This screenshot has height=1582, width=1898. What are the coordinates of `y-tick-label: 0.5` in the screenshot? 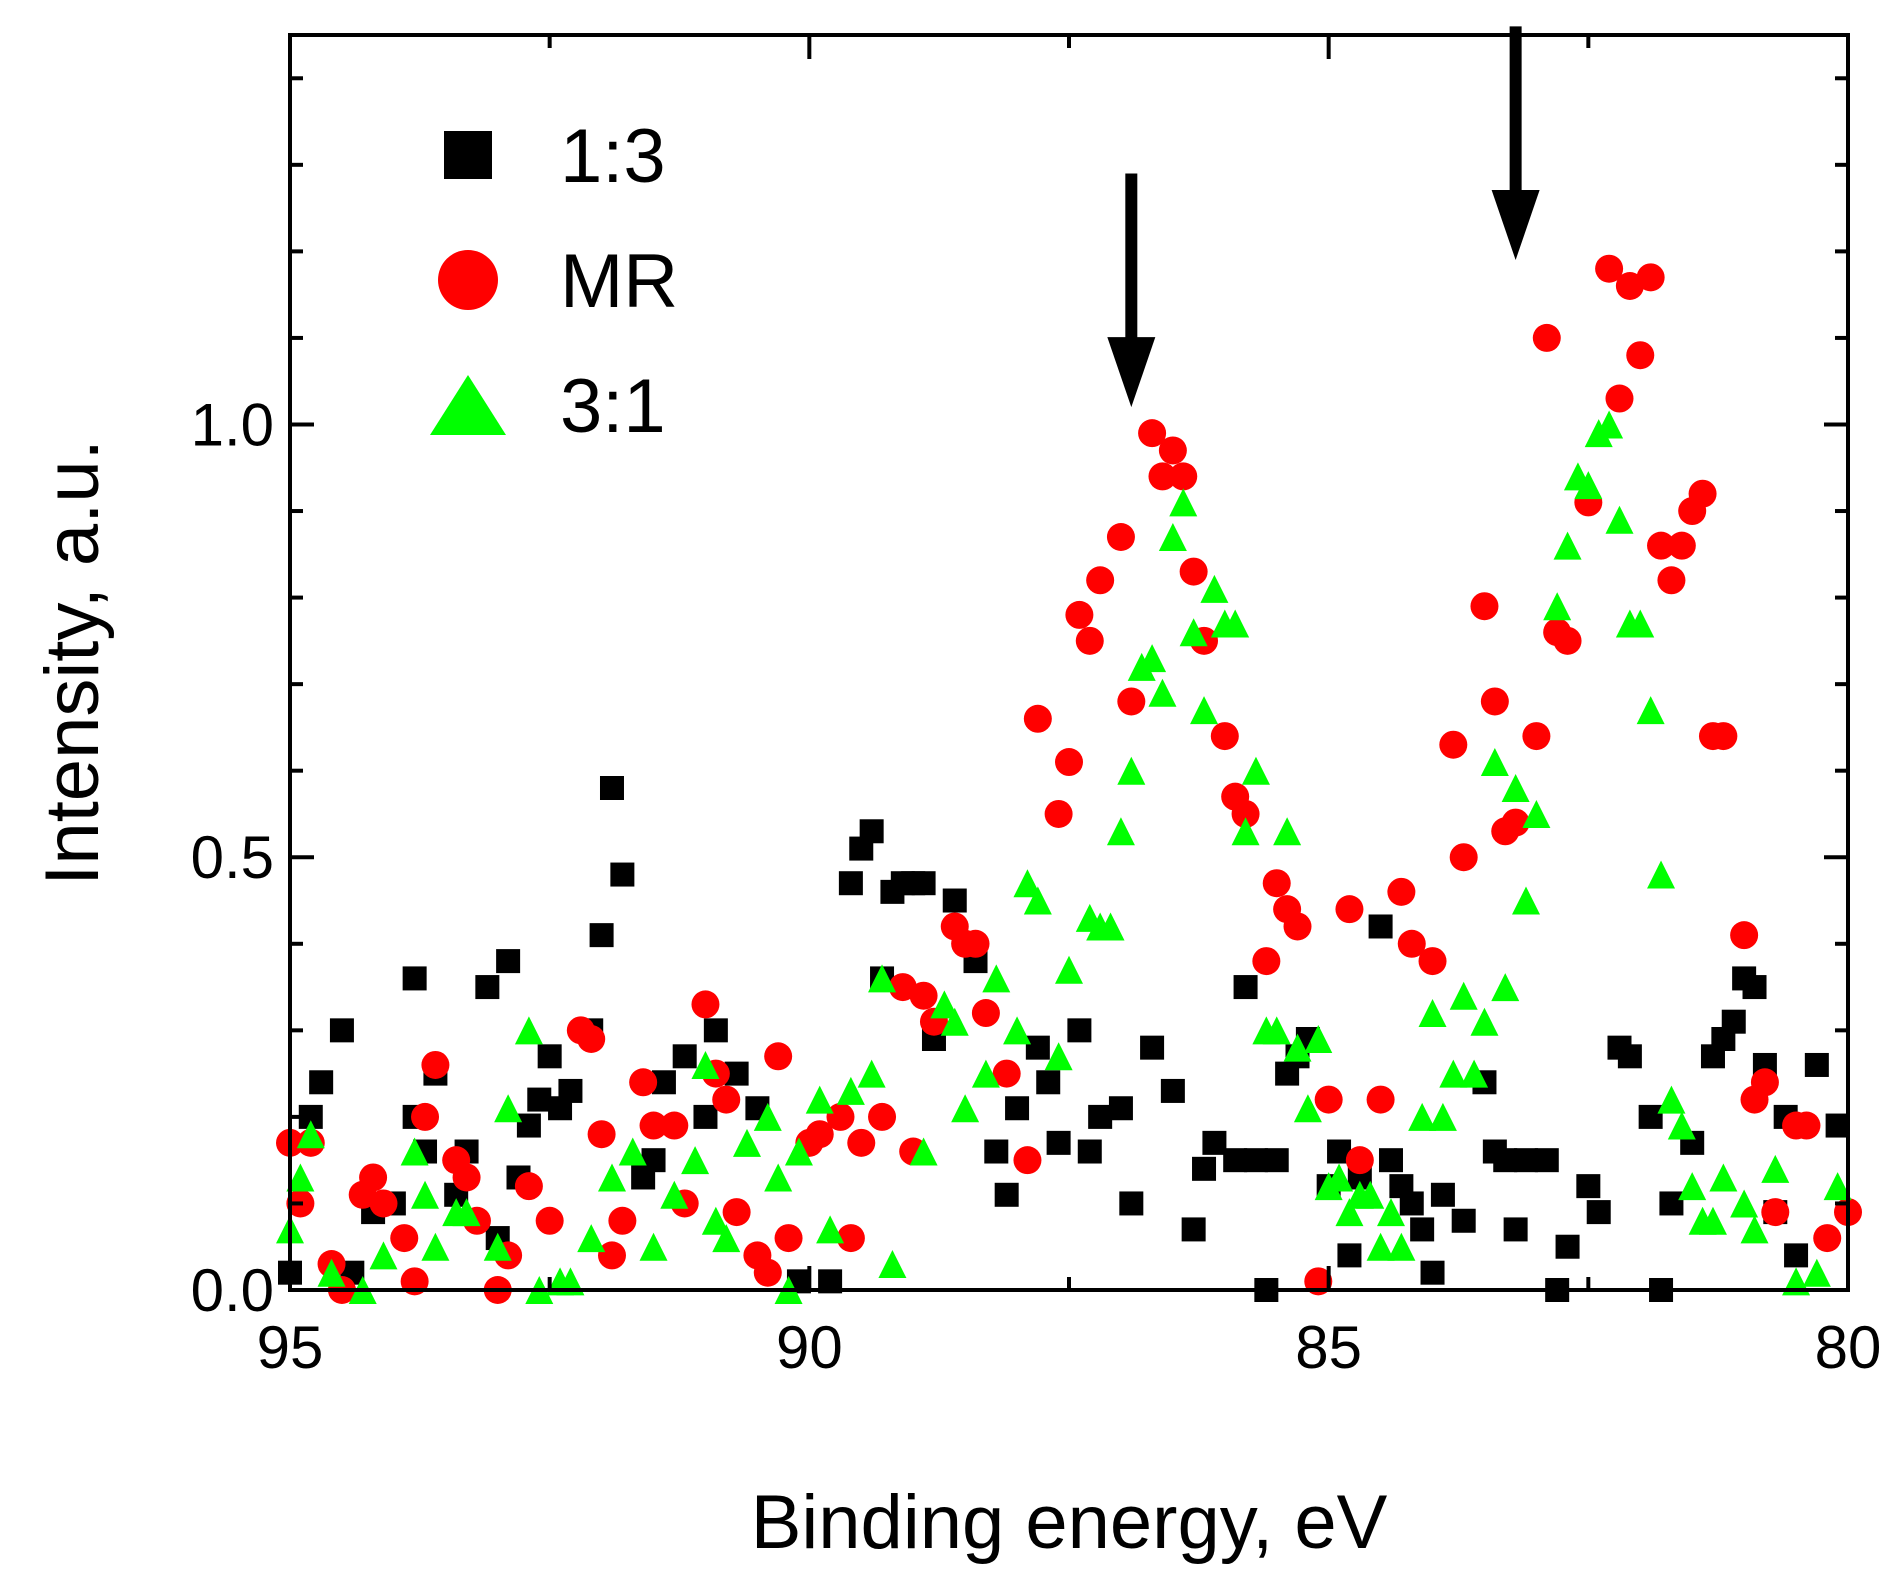 It's located at (232, 857).